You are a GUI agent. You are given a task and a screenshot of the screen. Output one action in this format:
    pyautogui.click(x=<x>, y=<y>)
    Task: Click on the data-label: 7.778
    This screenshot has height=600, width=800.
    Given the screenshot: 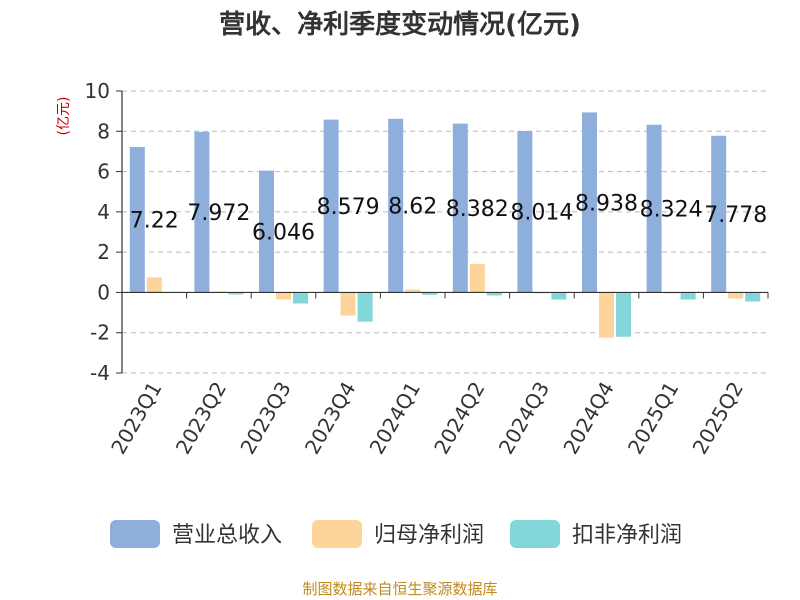 What is the action you would take?
    pyautogui.click(x=735, y=215)
    